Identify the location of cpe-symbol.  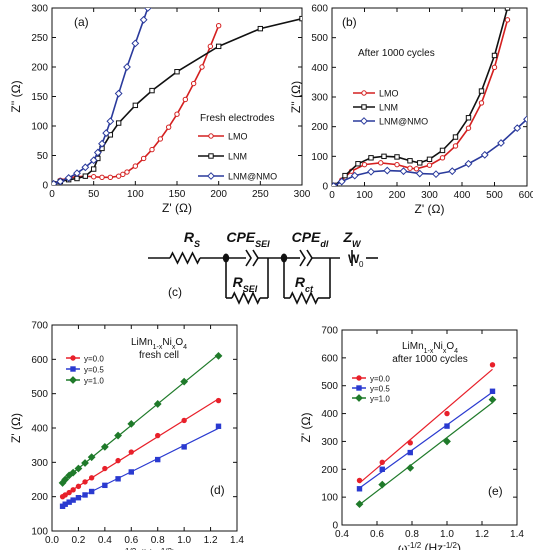
(302, 258).